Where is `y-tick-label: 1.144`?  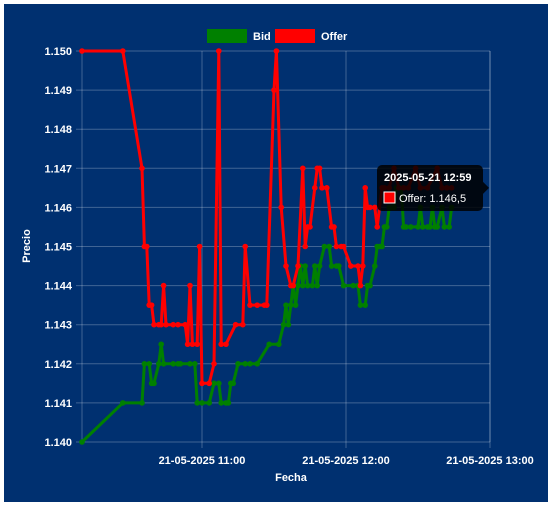 y-tick-label: 1.144 is located at coordinates (58, 287).